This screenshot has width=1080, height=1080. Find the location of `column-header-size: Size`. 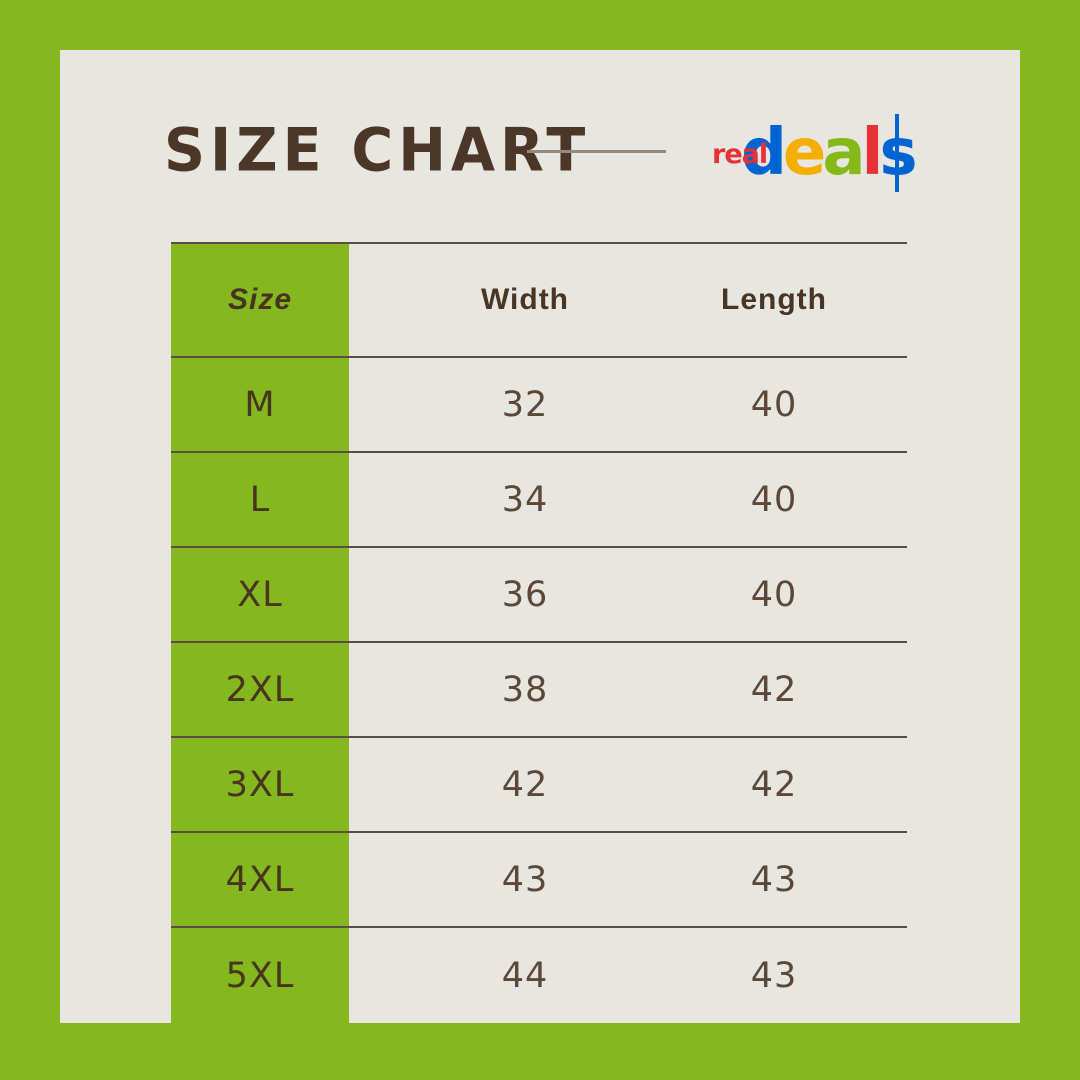

column-header-size: Size is located at coordinates (260, 299).